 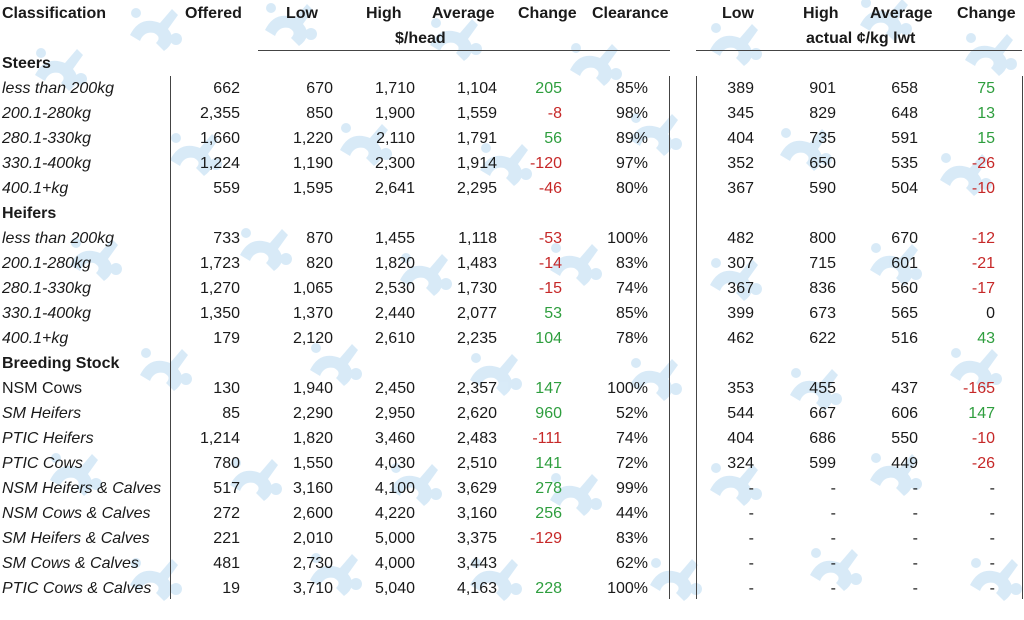 What do you see at coordinates (70, 563) in the screenshot?
I see `row-classification: SM Cows & Calves` at bounding box center [70, 563].